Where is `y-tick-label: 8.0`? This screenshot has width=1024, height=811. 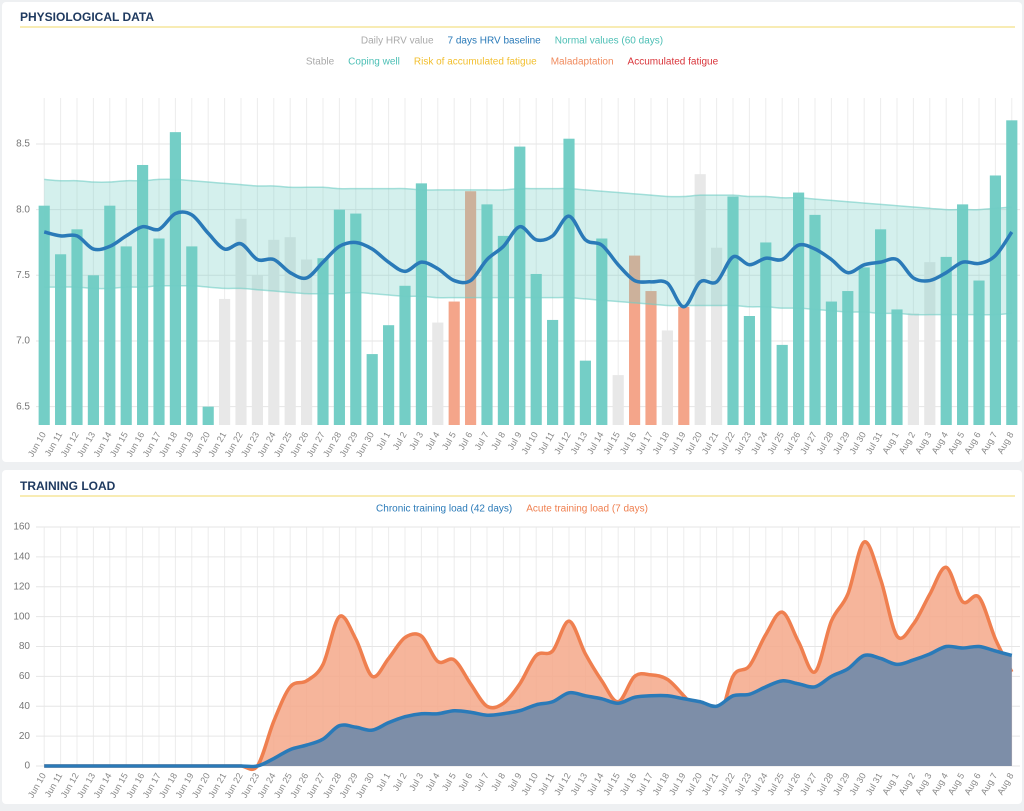
y-tick-label: 8.0 is located at coordinates (23, 209).